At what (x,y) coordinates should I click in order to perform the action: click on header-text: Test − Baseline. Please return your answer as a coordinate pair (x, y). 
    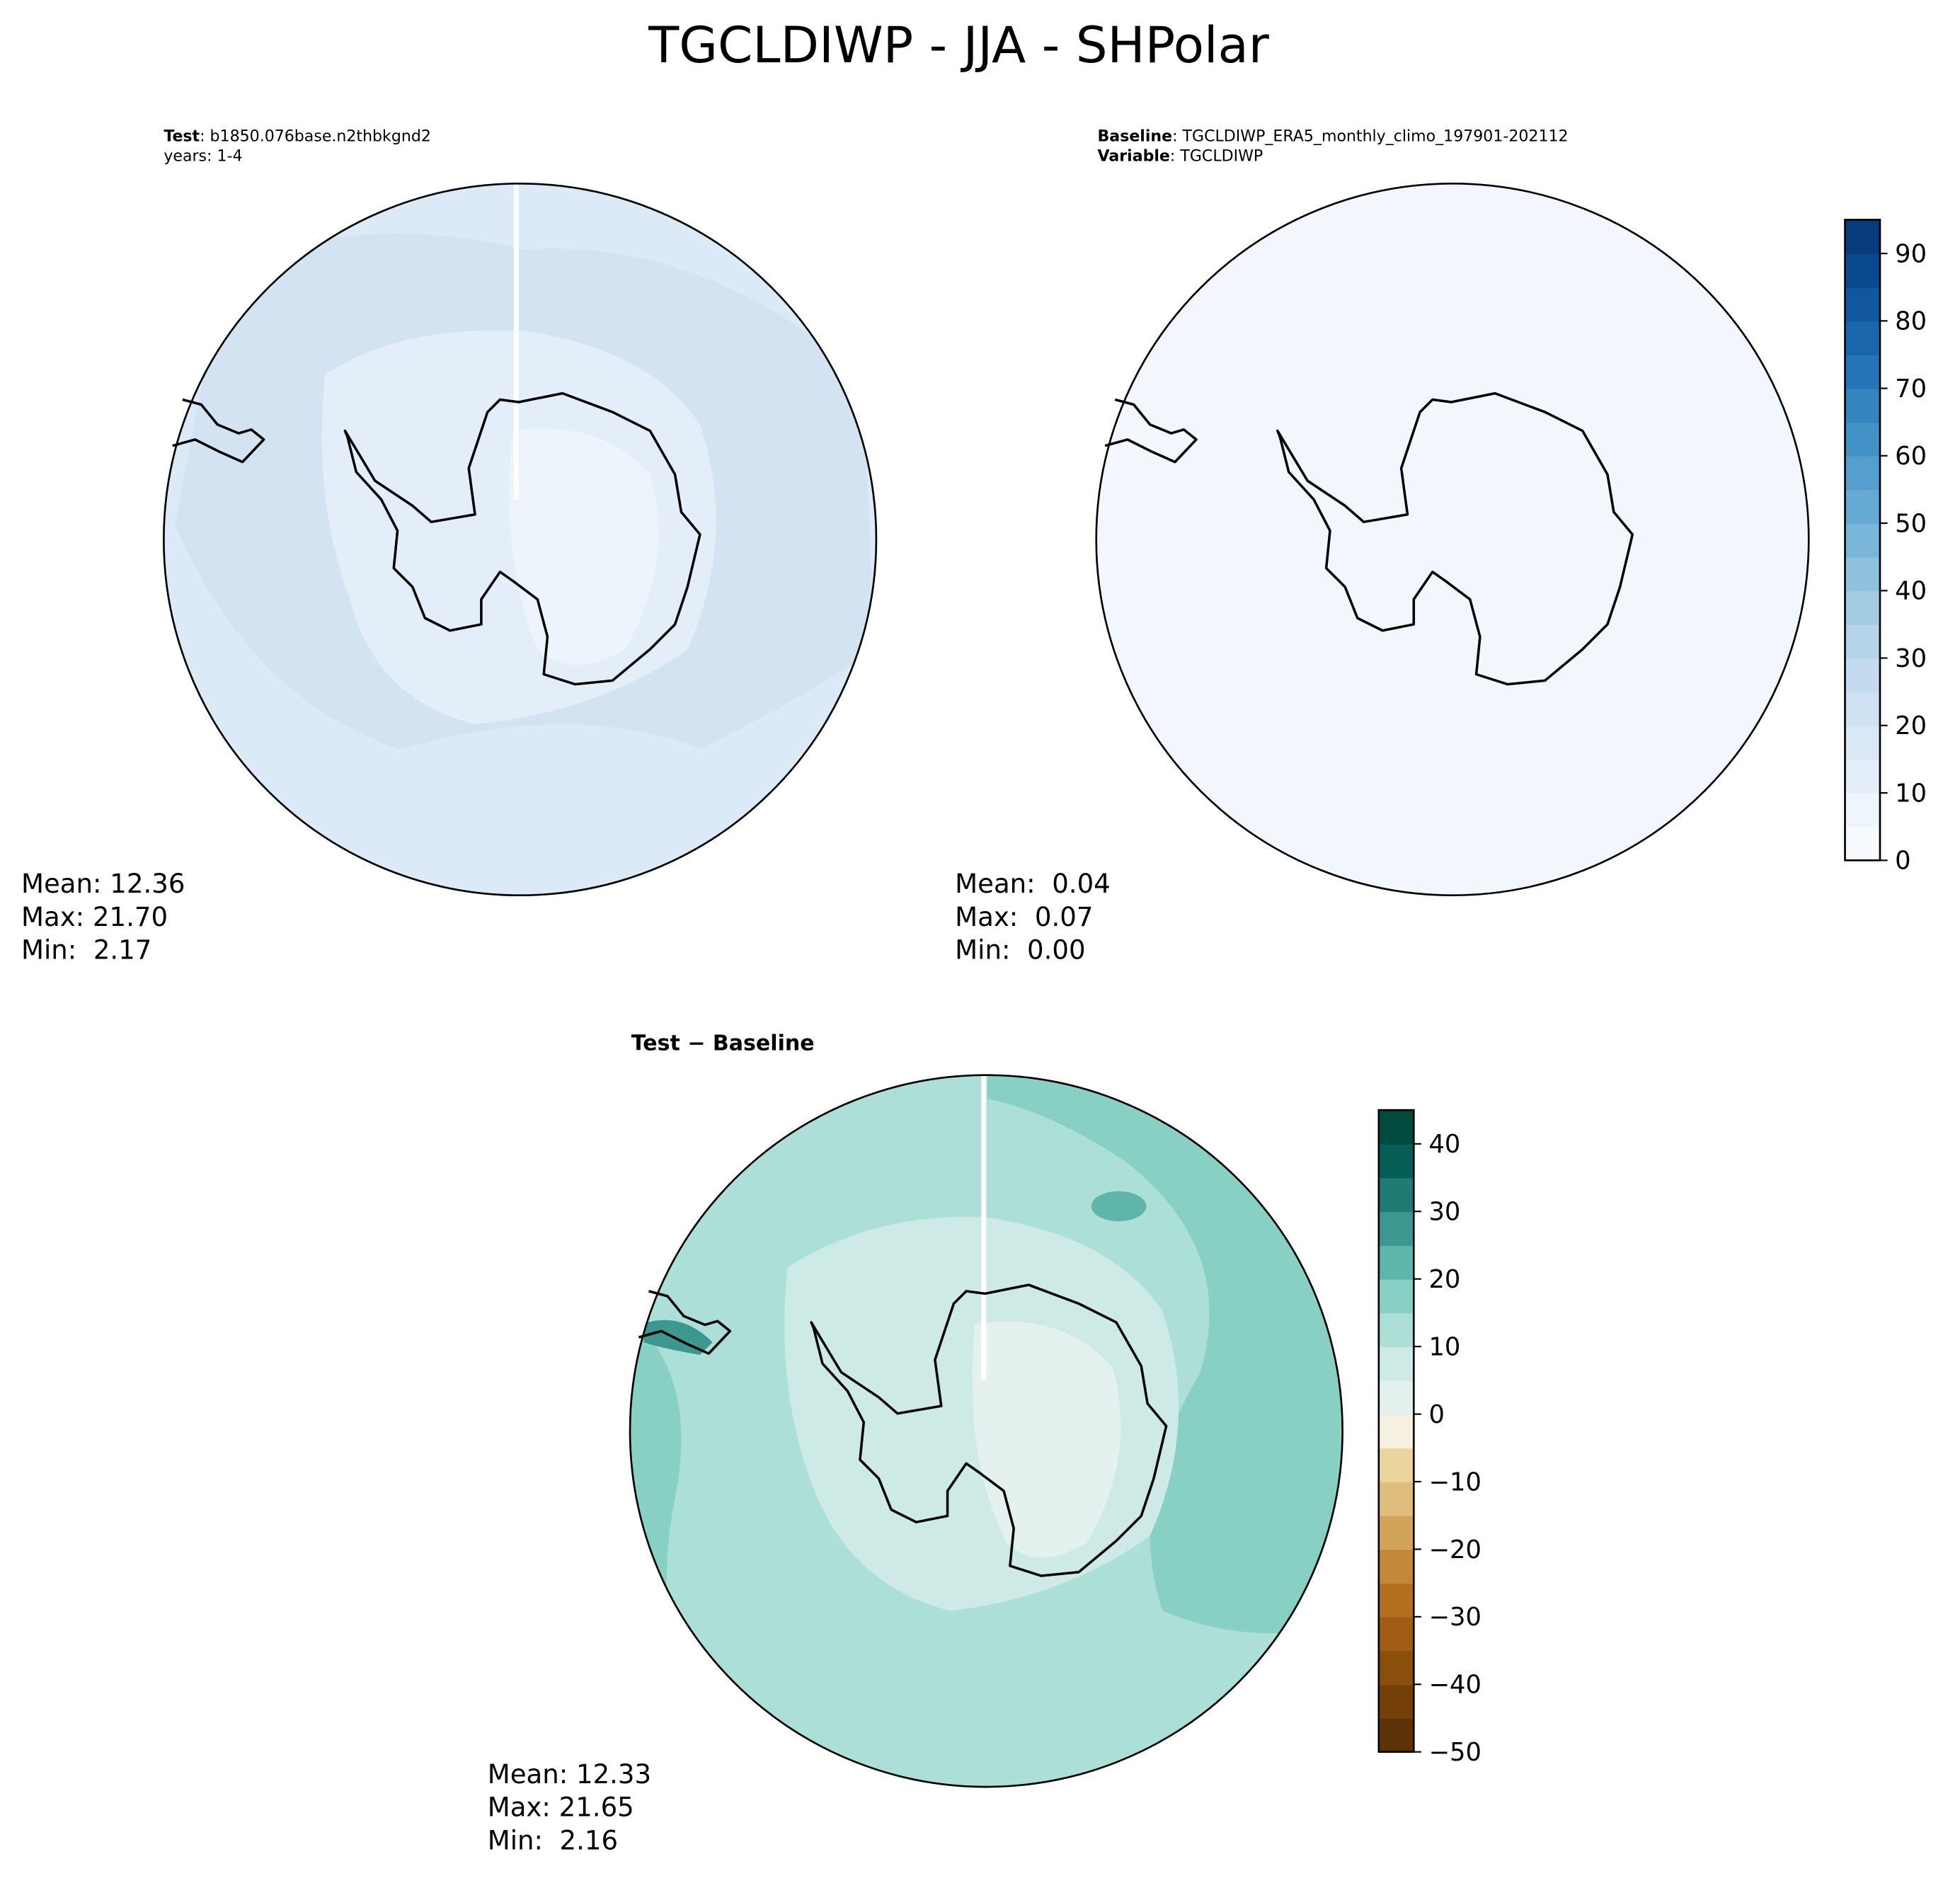
    Looking at the image, I should click on (723, 1043).